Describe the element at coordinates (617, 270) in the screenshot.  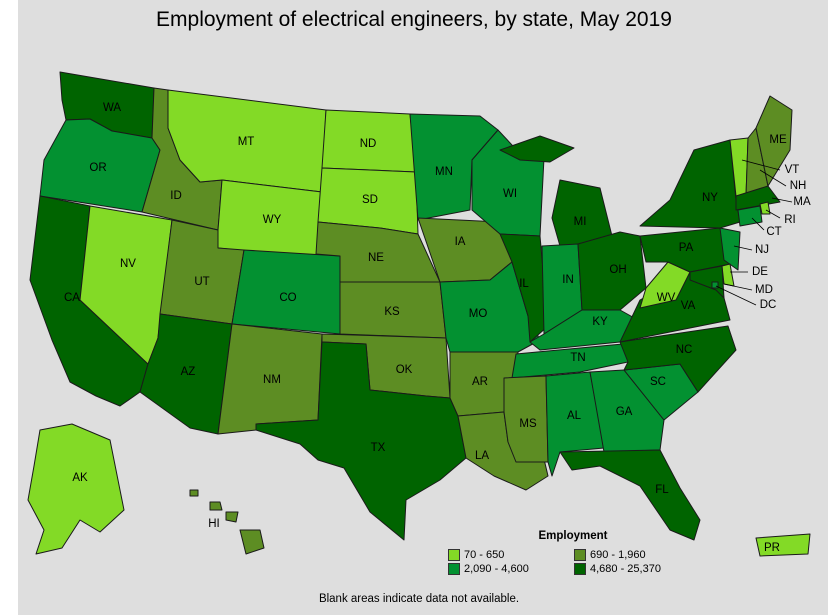
I see `state-label-oh: OH` at that location.